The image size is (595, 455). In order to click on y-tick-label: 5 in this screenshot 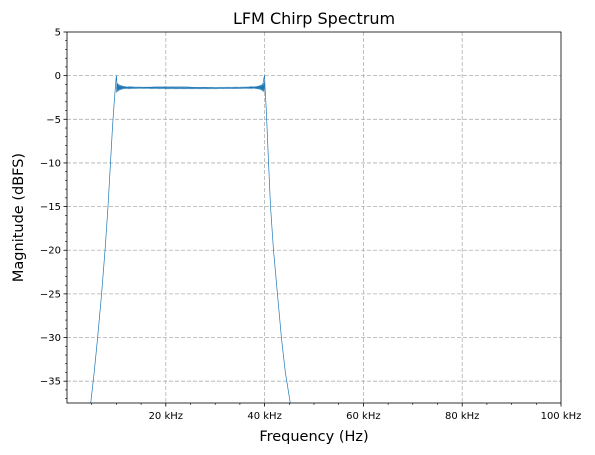, I will do `click(58, 33)`.